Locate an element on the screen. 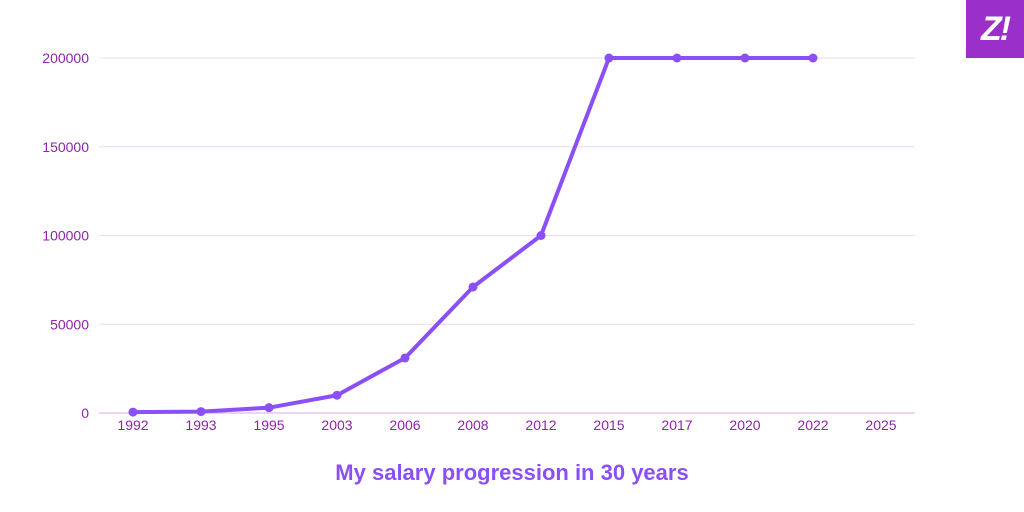 Image resolution: width=1024 pixels, height=512 pixels. chart-title: My salary progression in 30 years is located at coordinates (512, 472).